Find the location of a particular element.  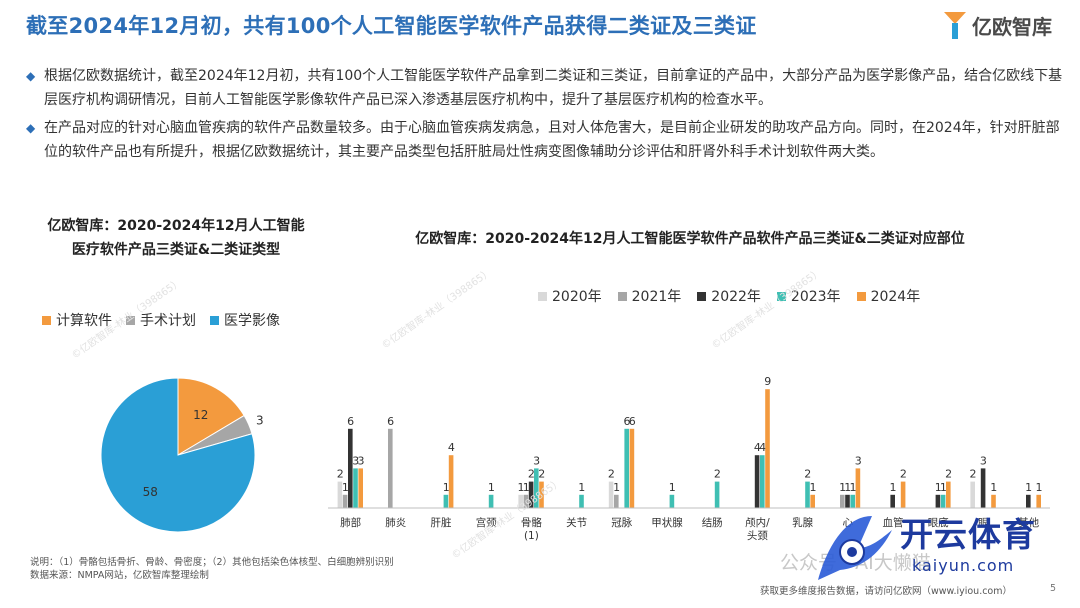

legend-label: 2021年 is located at coordinates (656, 297).